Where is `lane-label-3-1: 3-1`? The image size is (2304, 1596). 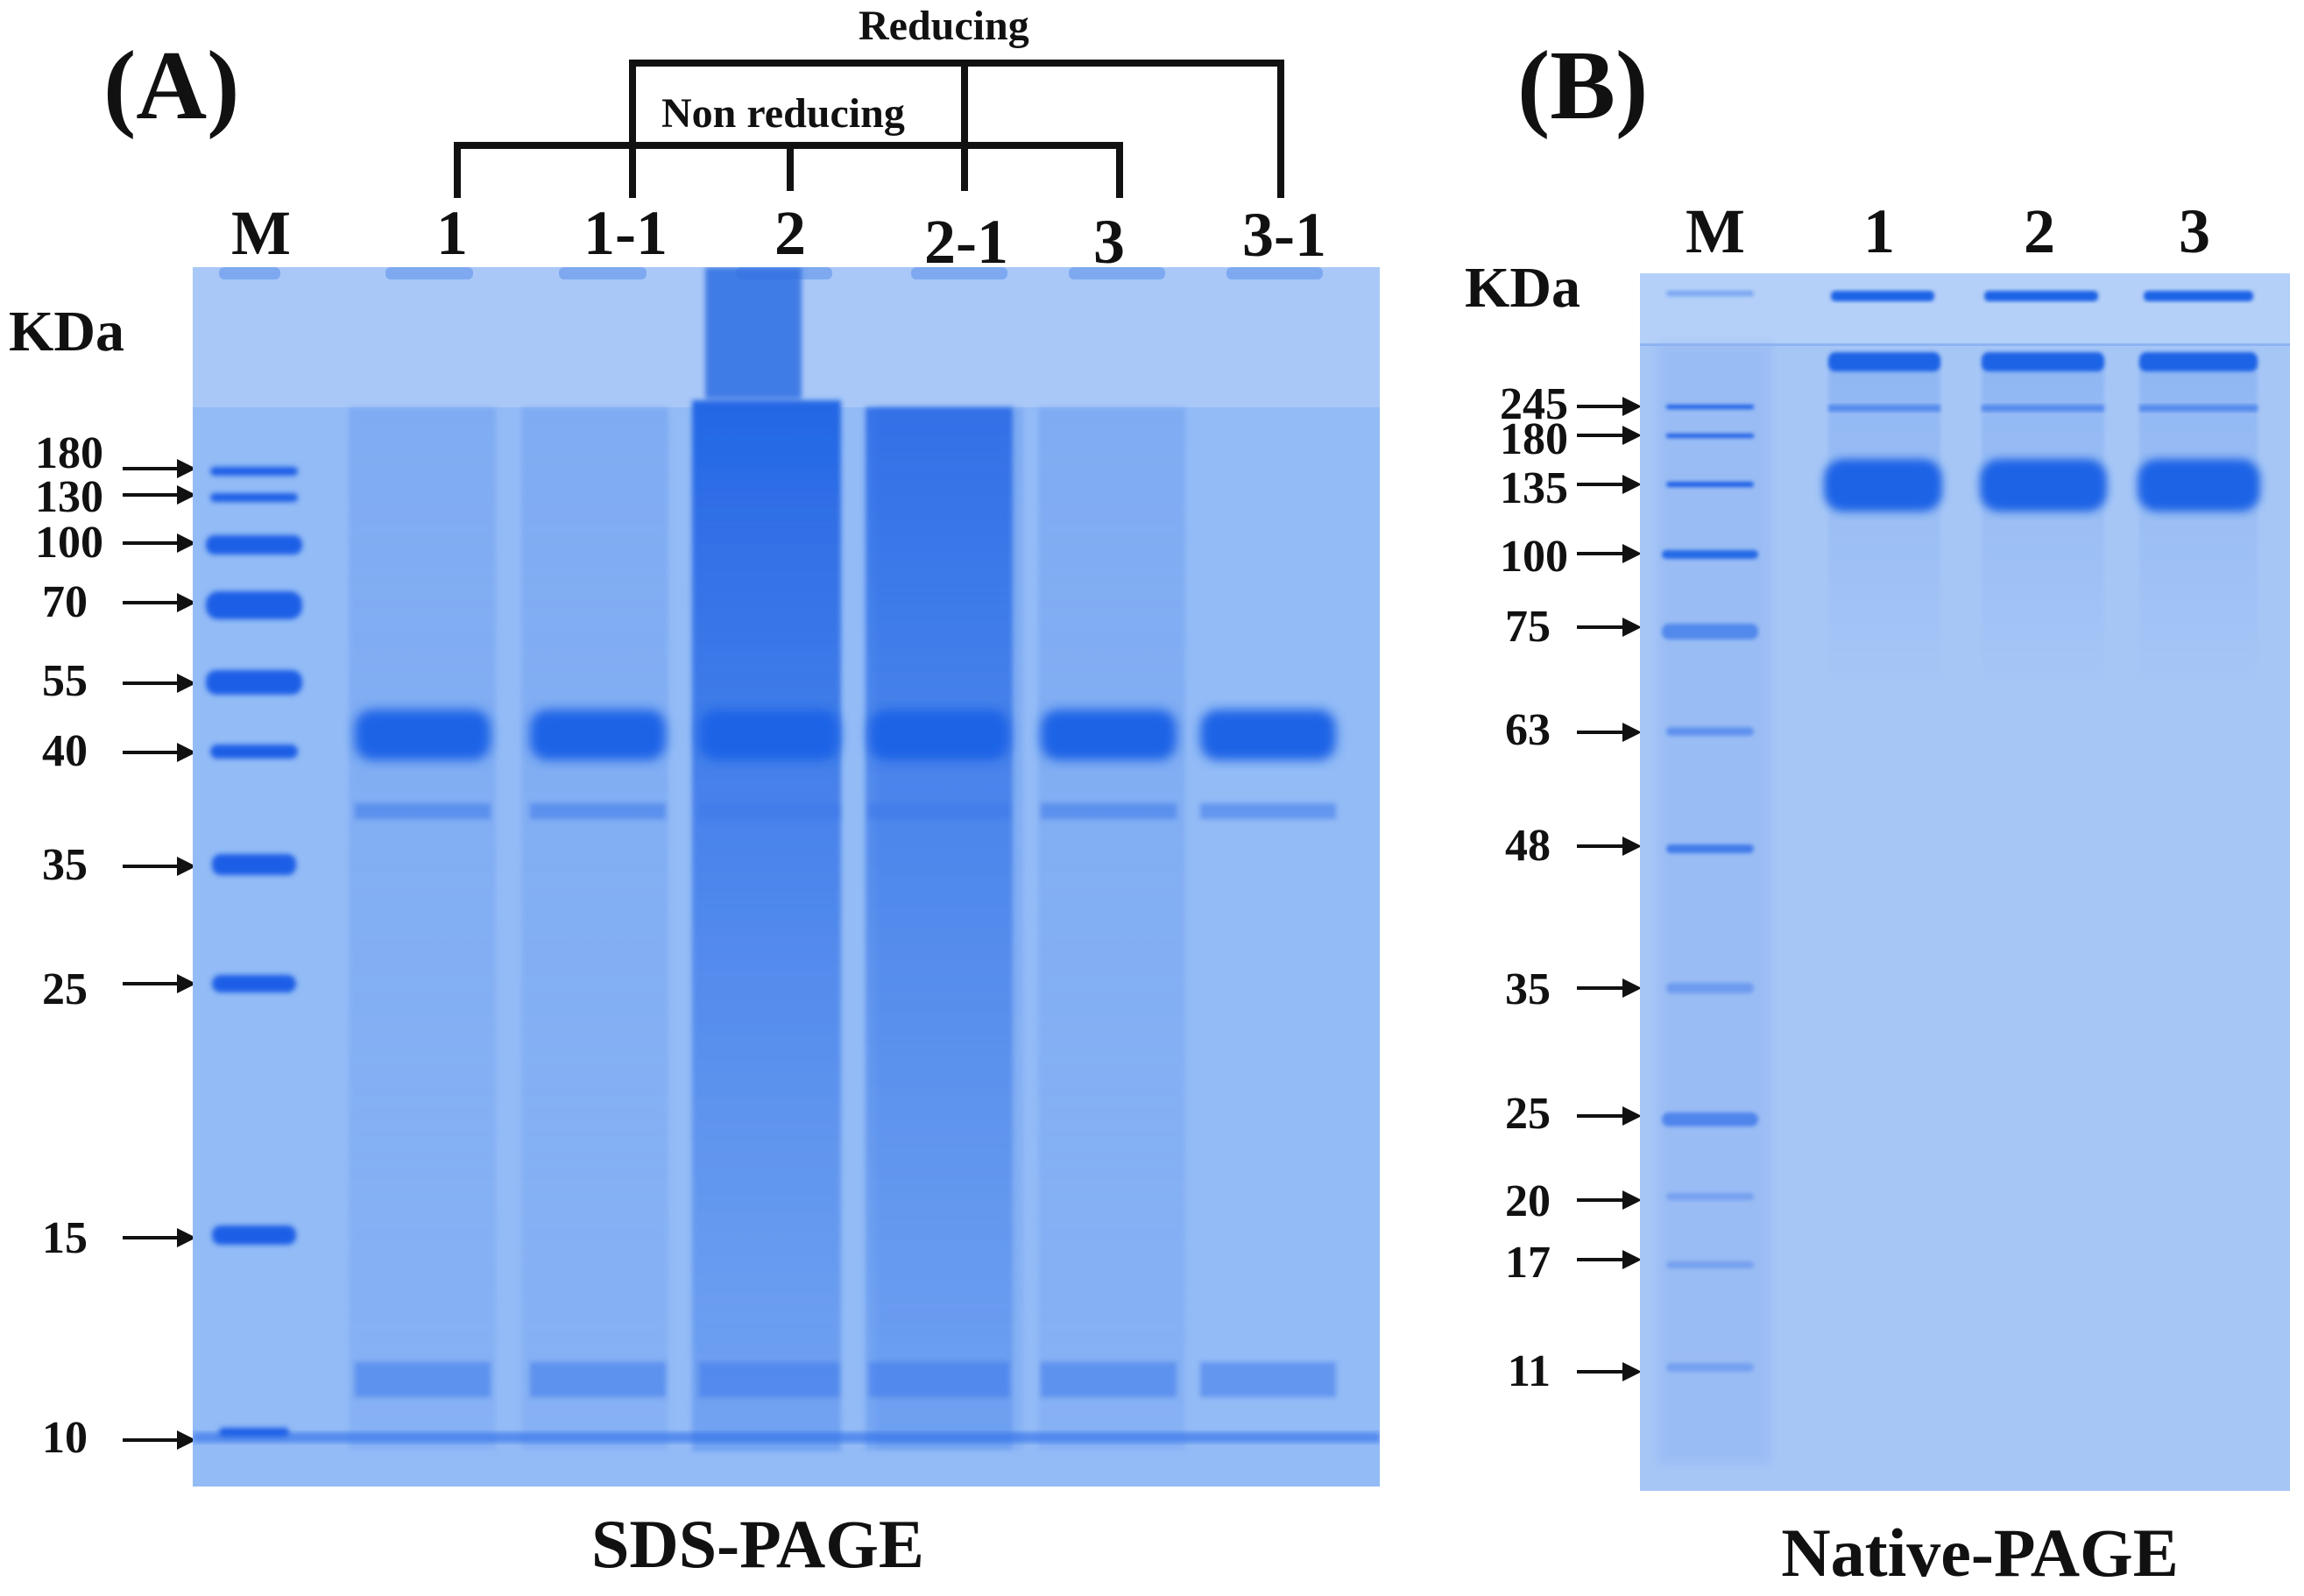 lane-label-3-1: 3-1 is located at coordinates (1284, 235).